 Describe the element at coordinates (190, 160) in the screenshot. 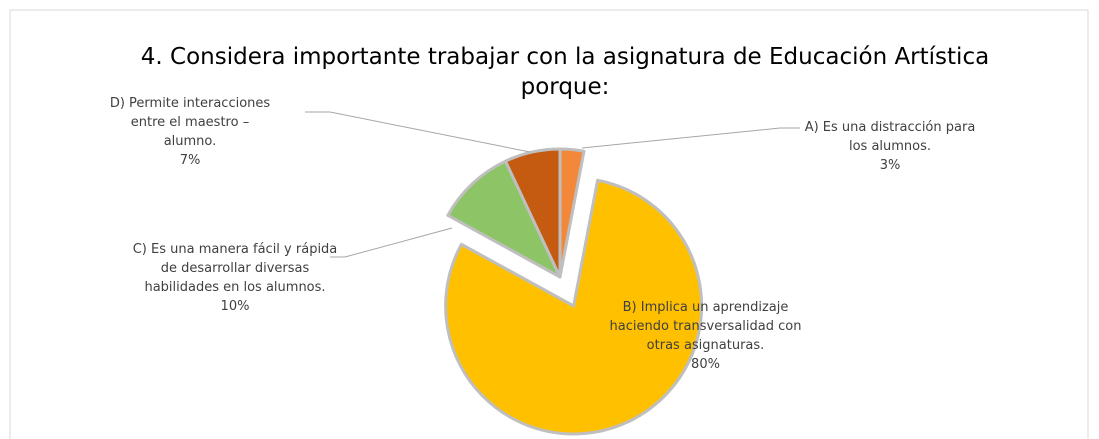

I see `label-value: 7%` at that location.